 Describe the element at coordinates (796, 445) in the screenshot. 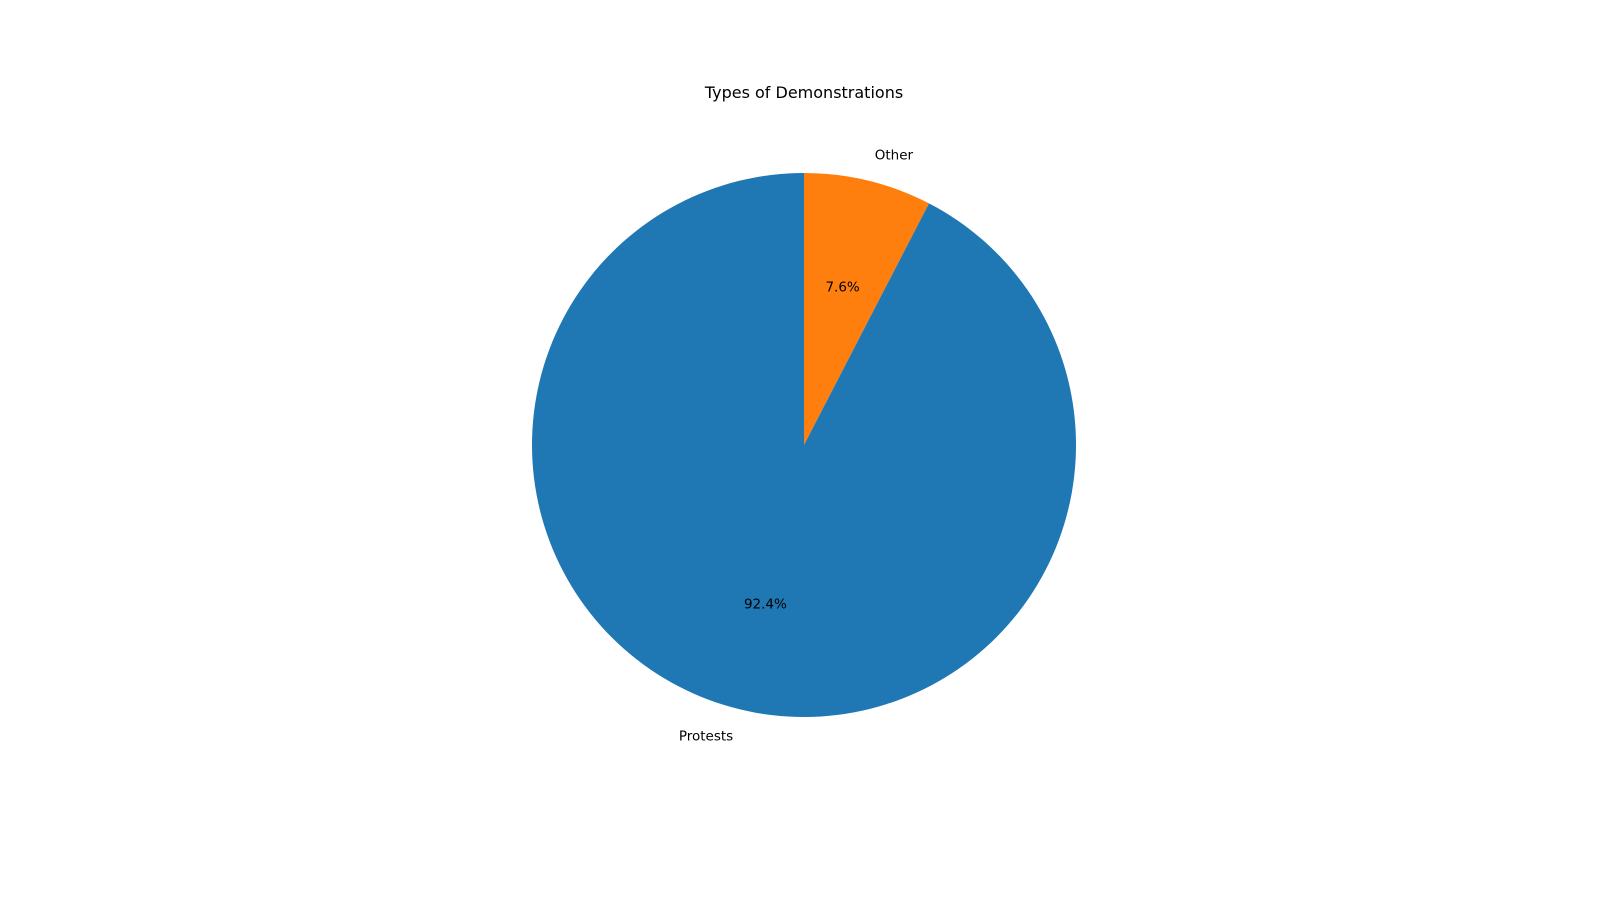

I see `pie-labels: Other 7.6% Protests 92.4%` at that location.